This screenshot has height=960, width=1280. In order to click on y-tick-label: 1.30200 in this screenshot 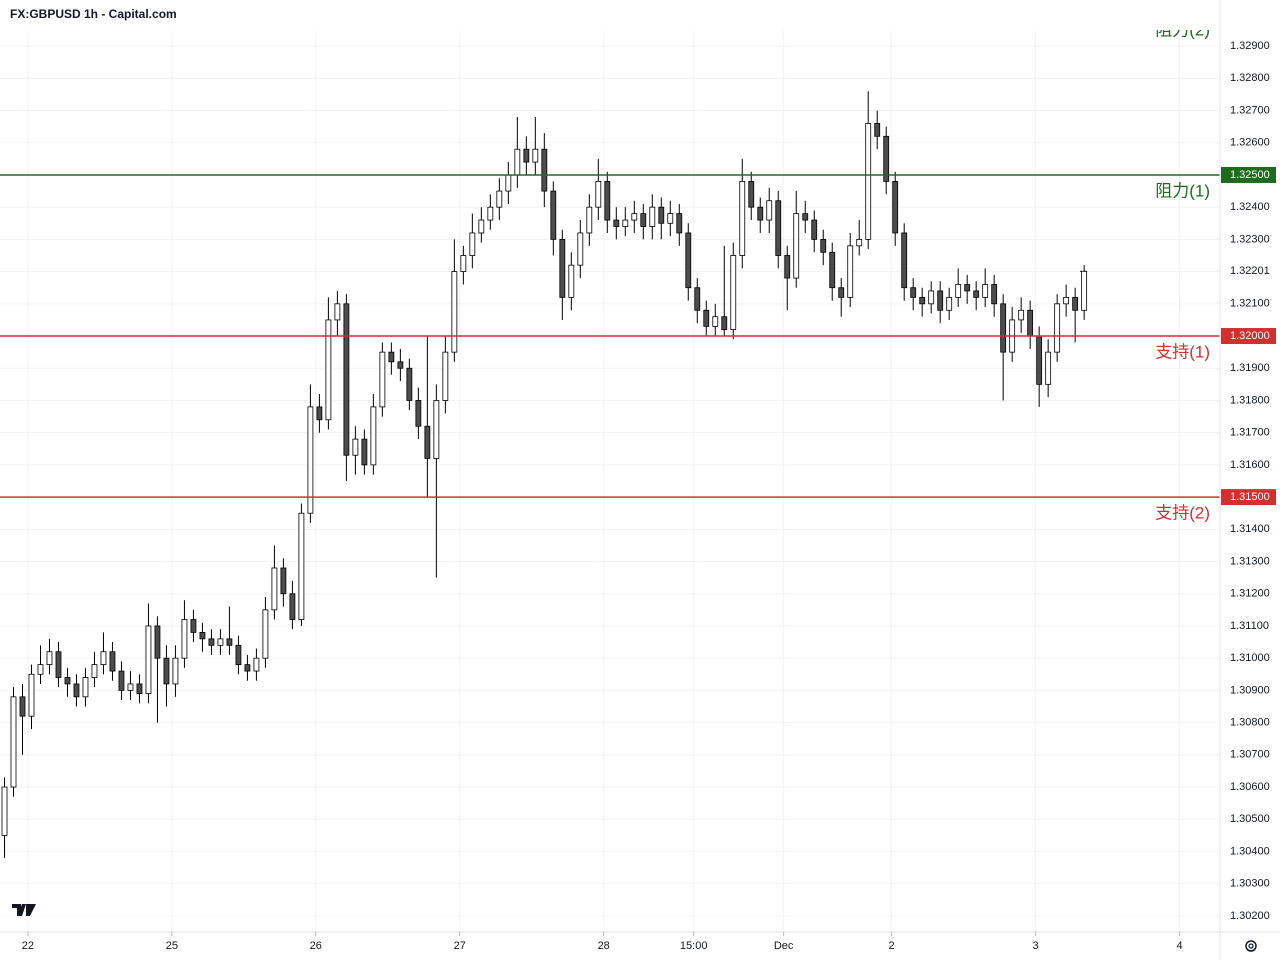, I will do `click(1250, 916)`.